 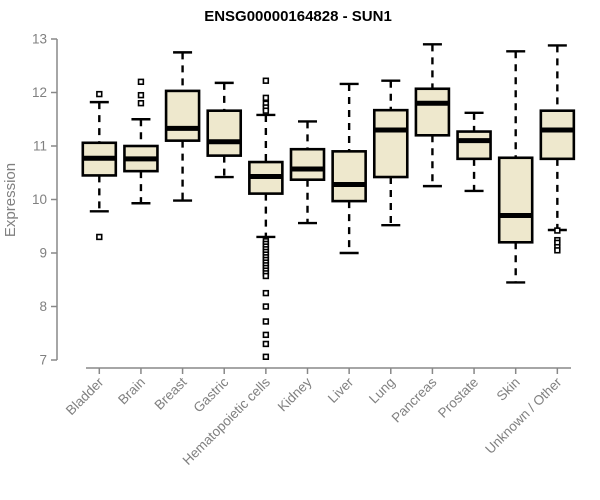 I want to click on y-tick-label-10: 10, so click(x=39, y=199).